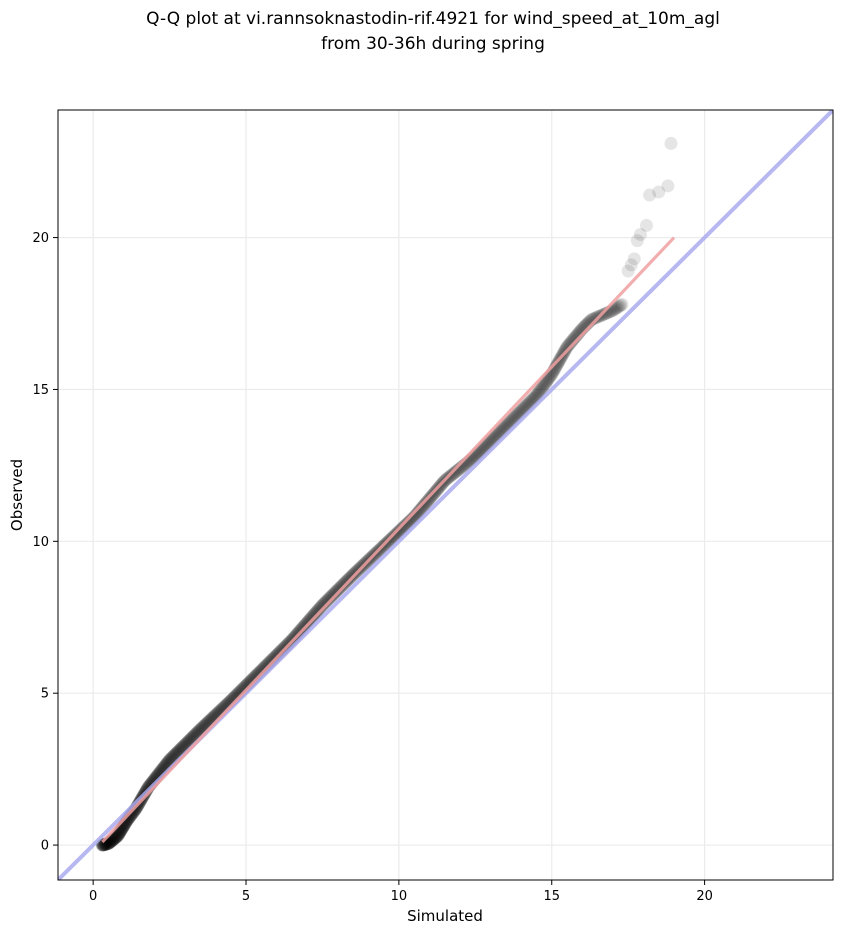 This screenshot has width=843, height=934. Describe the element at coordinates (246, 896) in the screenshot. I see `x-tick-label: 5` at that location.